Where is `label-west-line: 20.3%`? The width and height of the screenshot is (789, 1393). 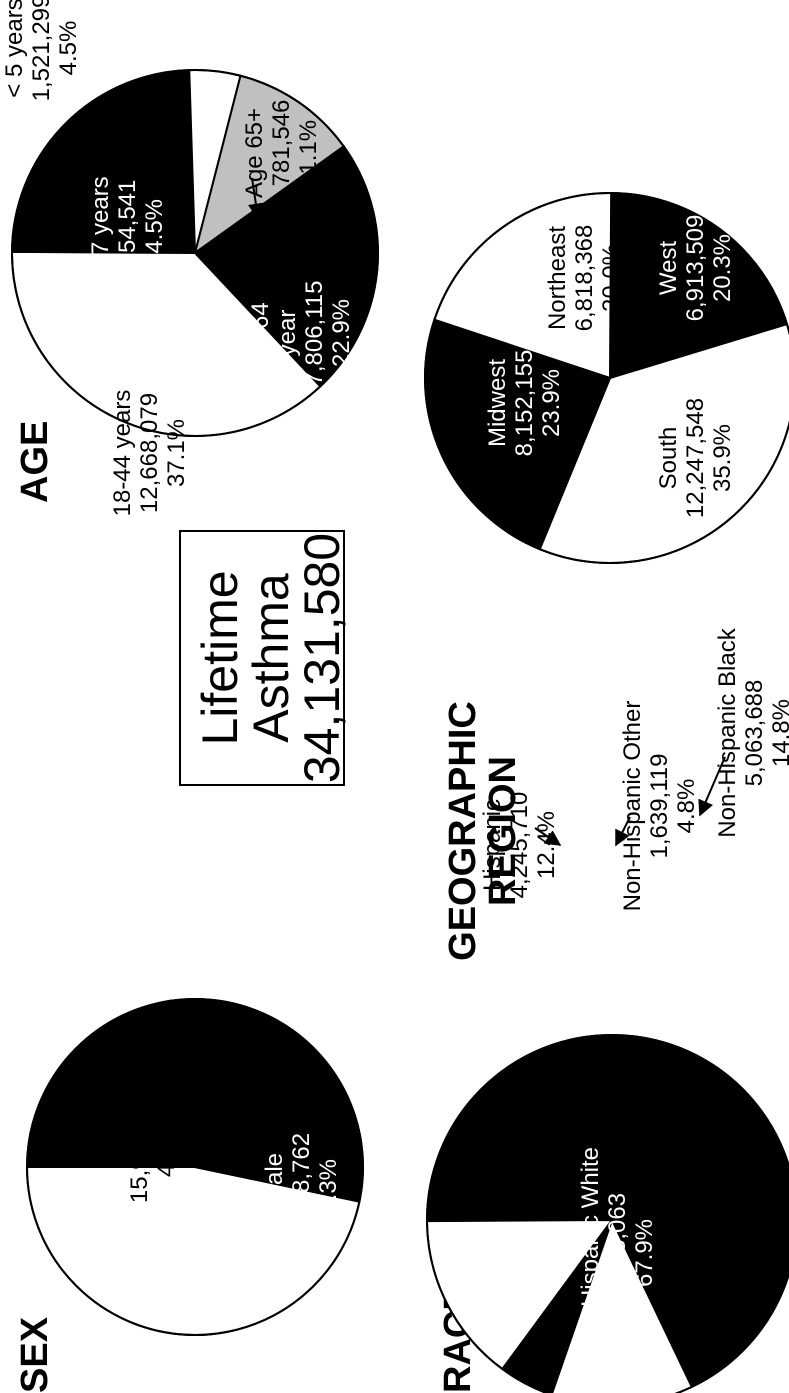
label-west-line: 20.3% is located at coordinates (722, 268).